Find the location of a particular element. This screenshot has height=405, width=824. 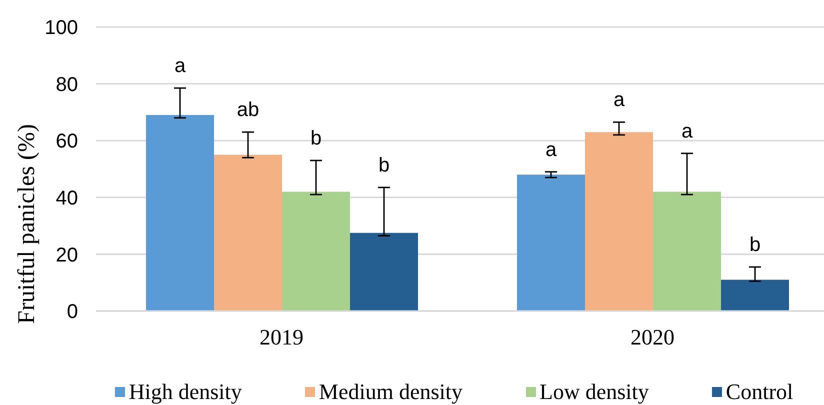

y-tick-label: 20 is located at coordinates (67, 255).